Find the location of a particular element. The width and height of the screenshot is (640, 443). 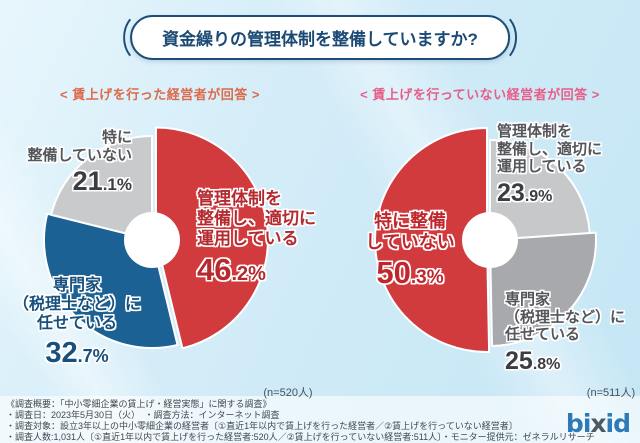

survey-line: ・調査日：2023年5月30日（火） ・調査方法：インターネット調査 is located at coordinates (143, 415).